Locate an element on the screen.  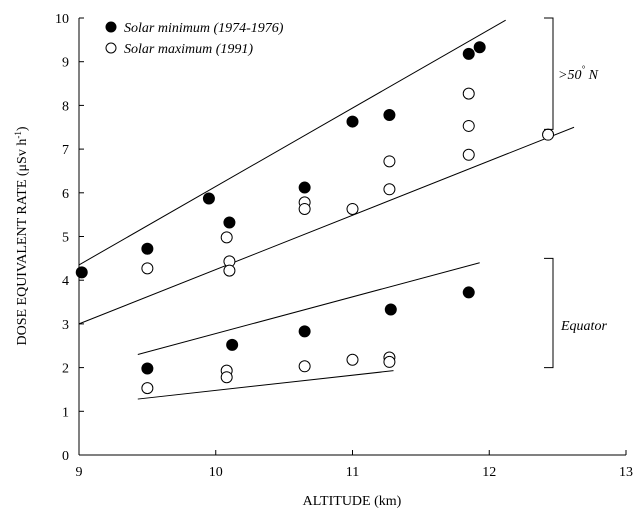
x-tick-label-13: 13 is located at coordinates (626, 472).